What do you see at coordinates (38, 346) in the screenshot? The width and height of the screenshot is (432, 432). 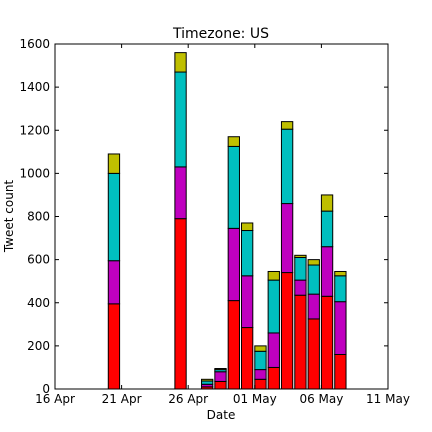 I see `y-tick-label: 200` at bounding box center [38, 346].